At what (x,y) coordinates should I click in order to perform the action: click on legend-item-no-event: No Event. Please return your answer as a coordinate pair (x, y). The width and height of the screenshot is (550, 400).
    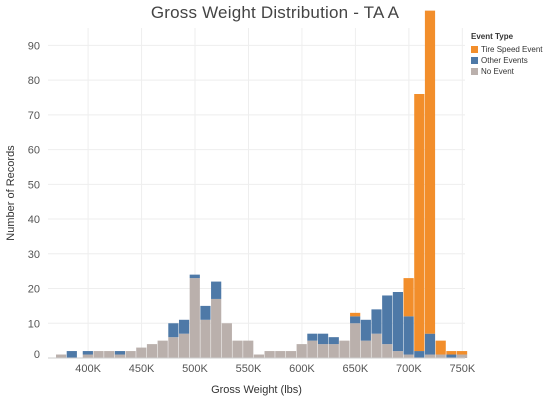
    Looking at the image, I should click on (510, 71).